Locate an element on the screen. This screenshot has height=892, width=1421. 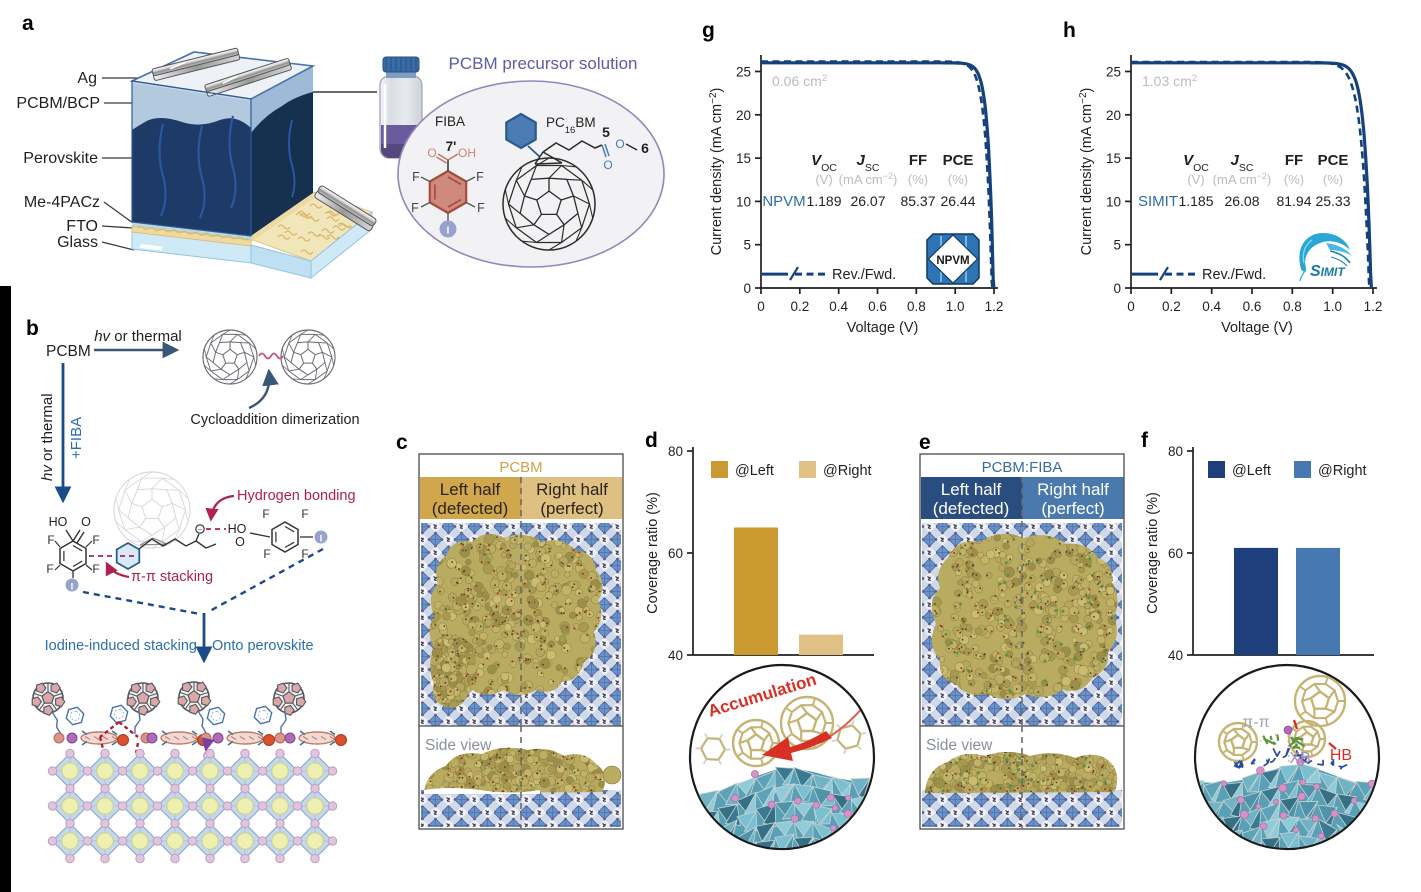
svg-text: Cycloaddition dimerization is located at coordinates (274, 420).